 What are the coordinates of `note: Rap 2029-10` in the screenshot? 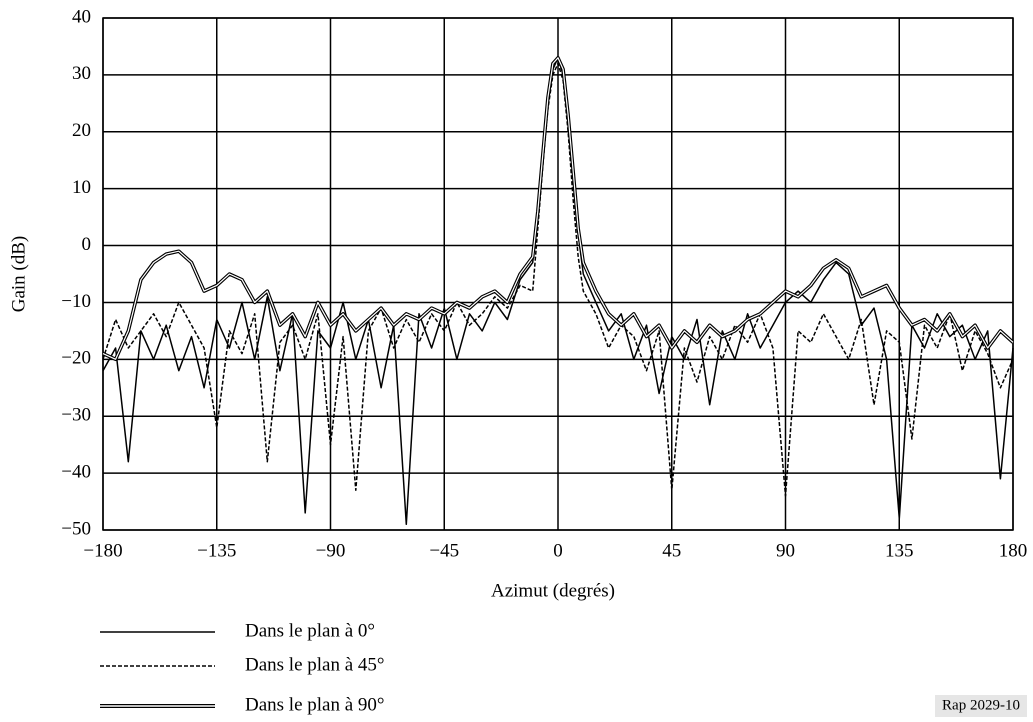 It's located at (981, 705).